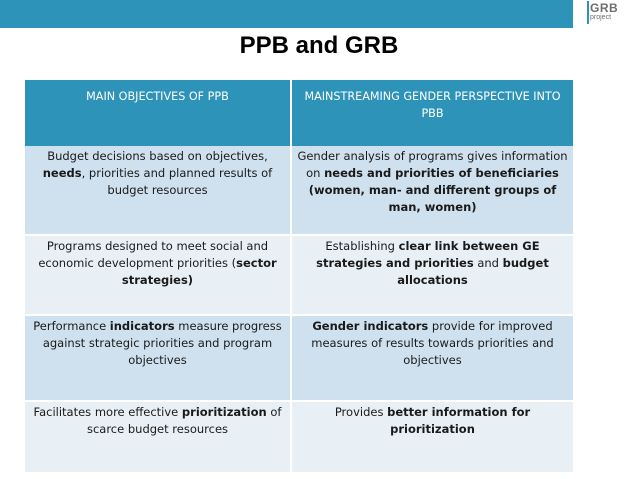 Image resolution: width=638 pixels, height=479 pixels. What do you see at coordinates (604, 8) in the screenshot?
I see `logo-text: GRB` at bounding box center [604, 8].